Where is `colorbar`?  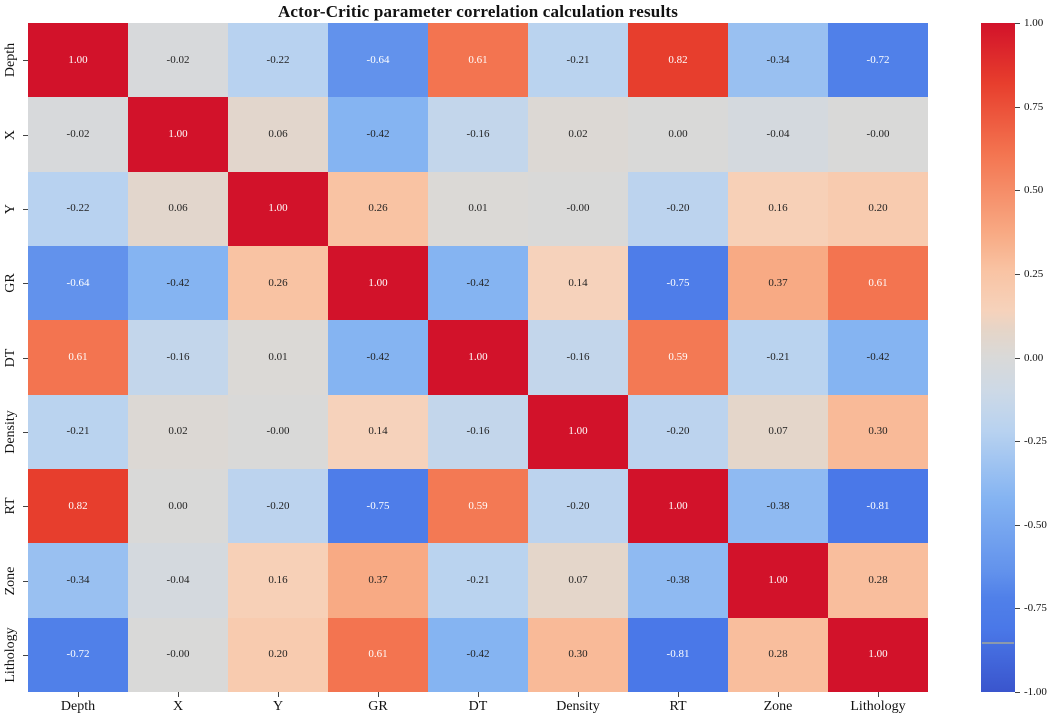 colorbar is located at coordinates (998, 357).